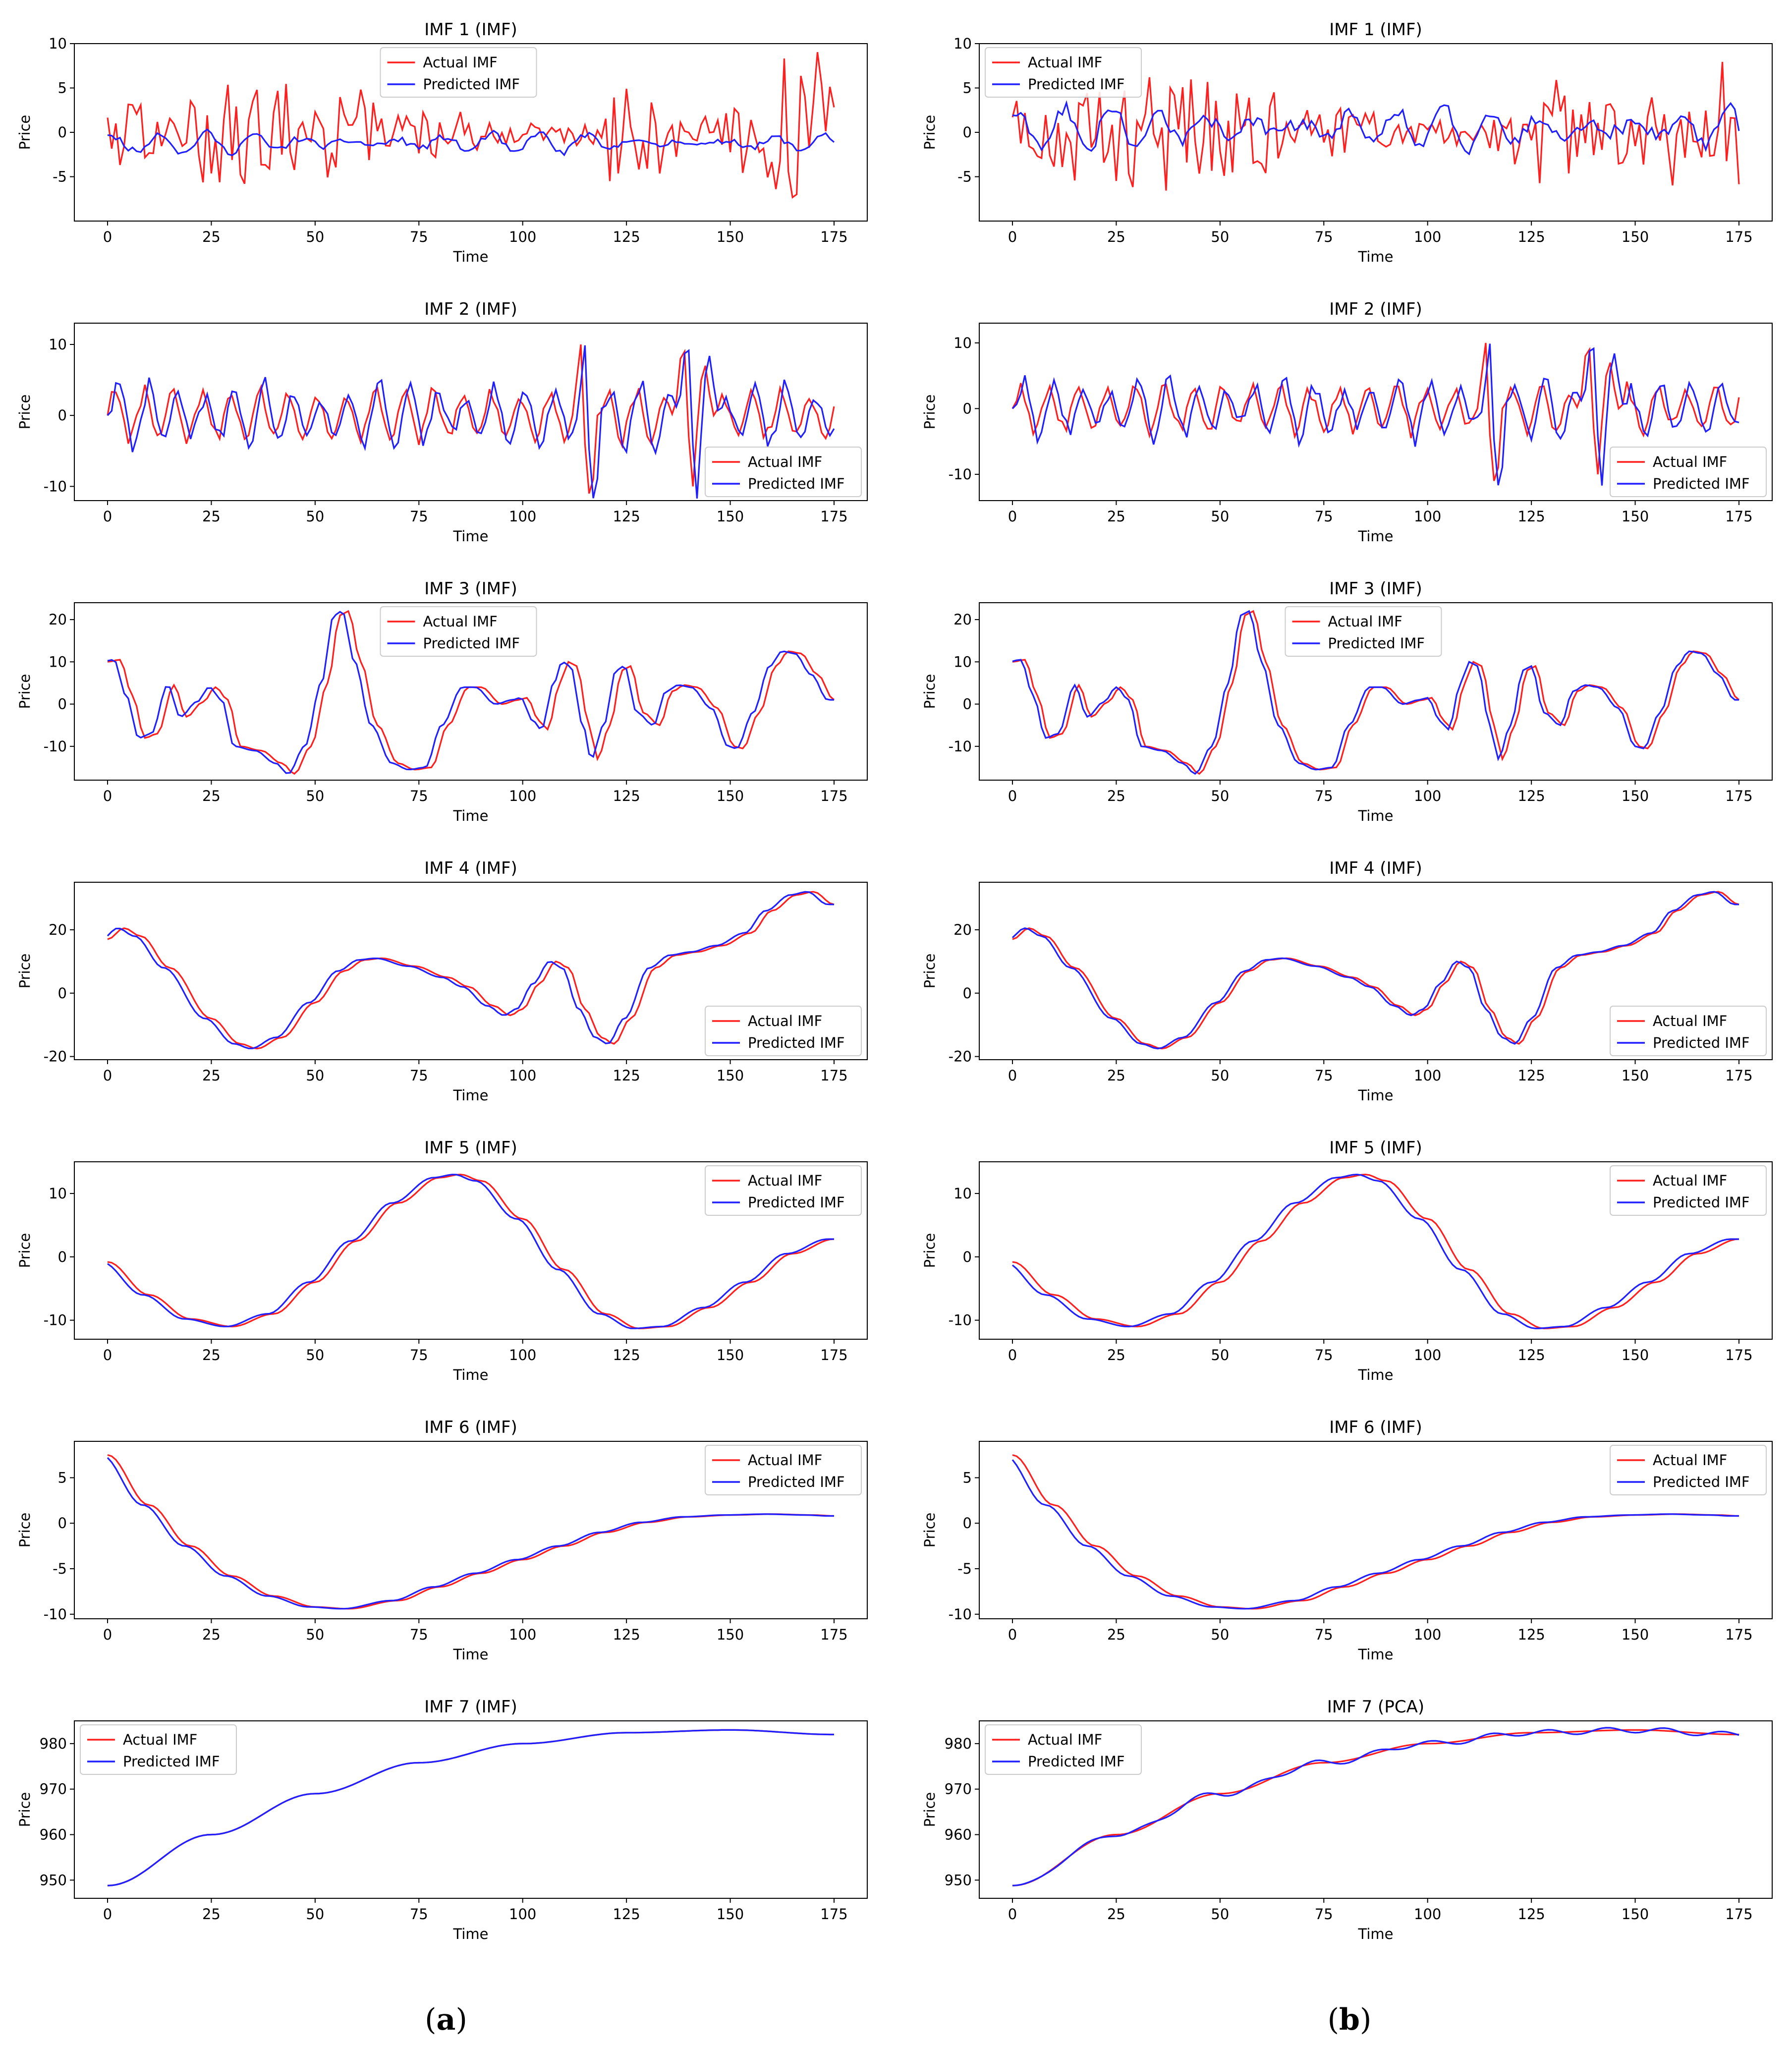 The width and height of the screenshot is (1792, 2047). I want to click on y-tick-label: 5, so click(62, 1477).